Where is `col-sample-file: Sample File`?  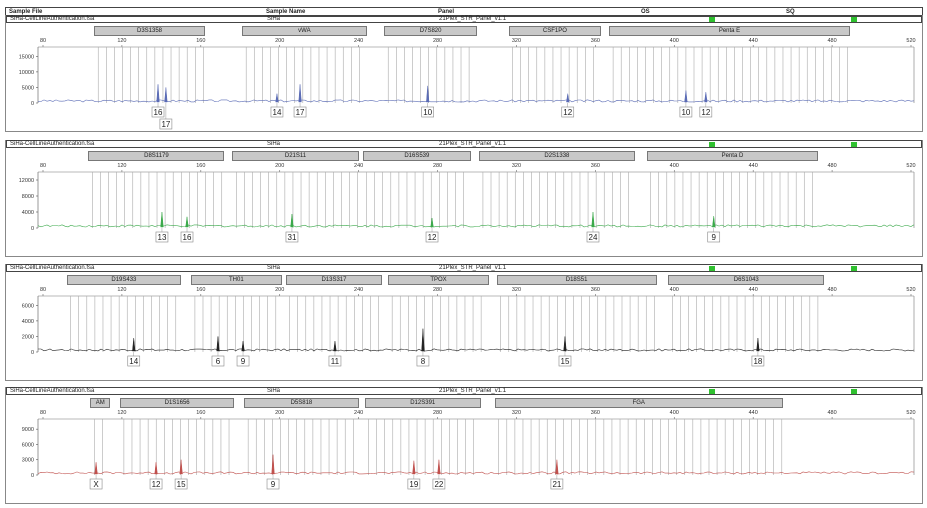 col-sample-file: Sample File is located at coordinates (26, 12).